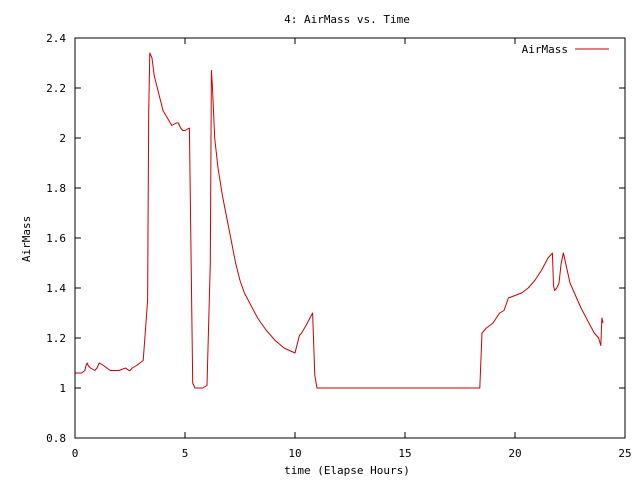  What do you see at coordinates (347, 19) in the screenshot?
I see `chart-title: 4: AirMass vs. Time` at bounding box center [347, 19].